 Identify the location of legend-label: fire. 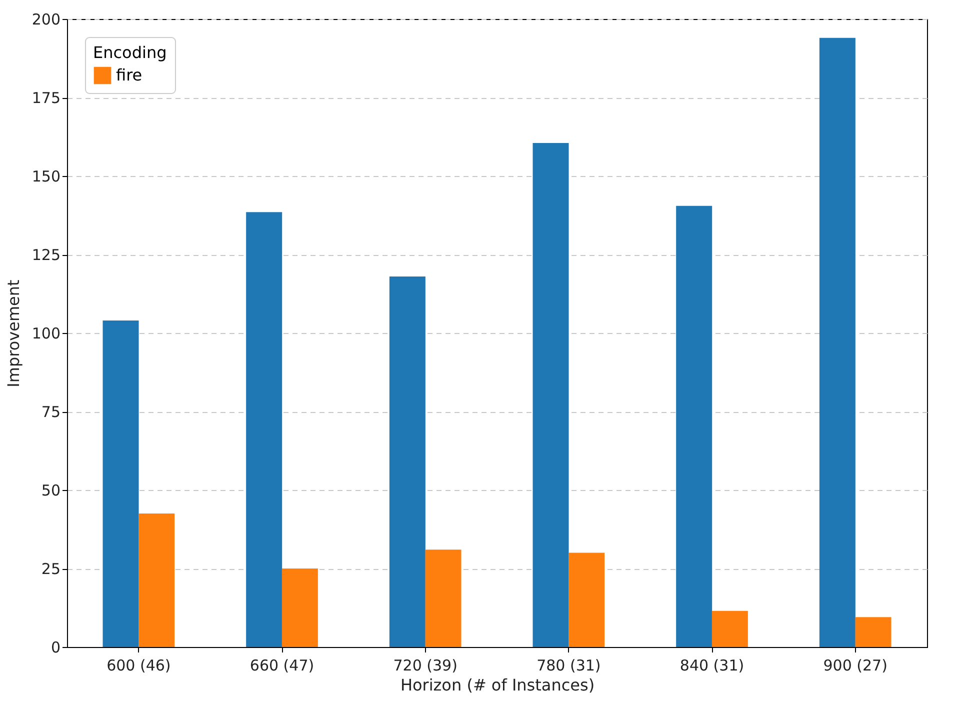
(129, 75).